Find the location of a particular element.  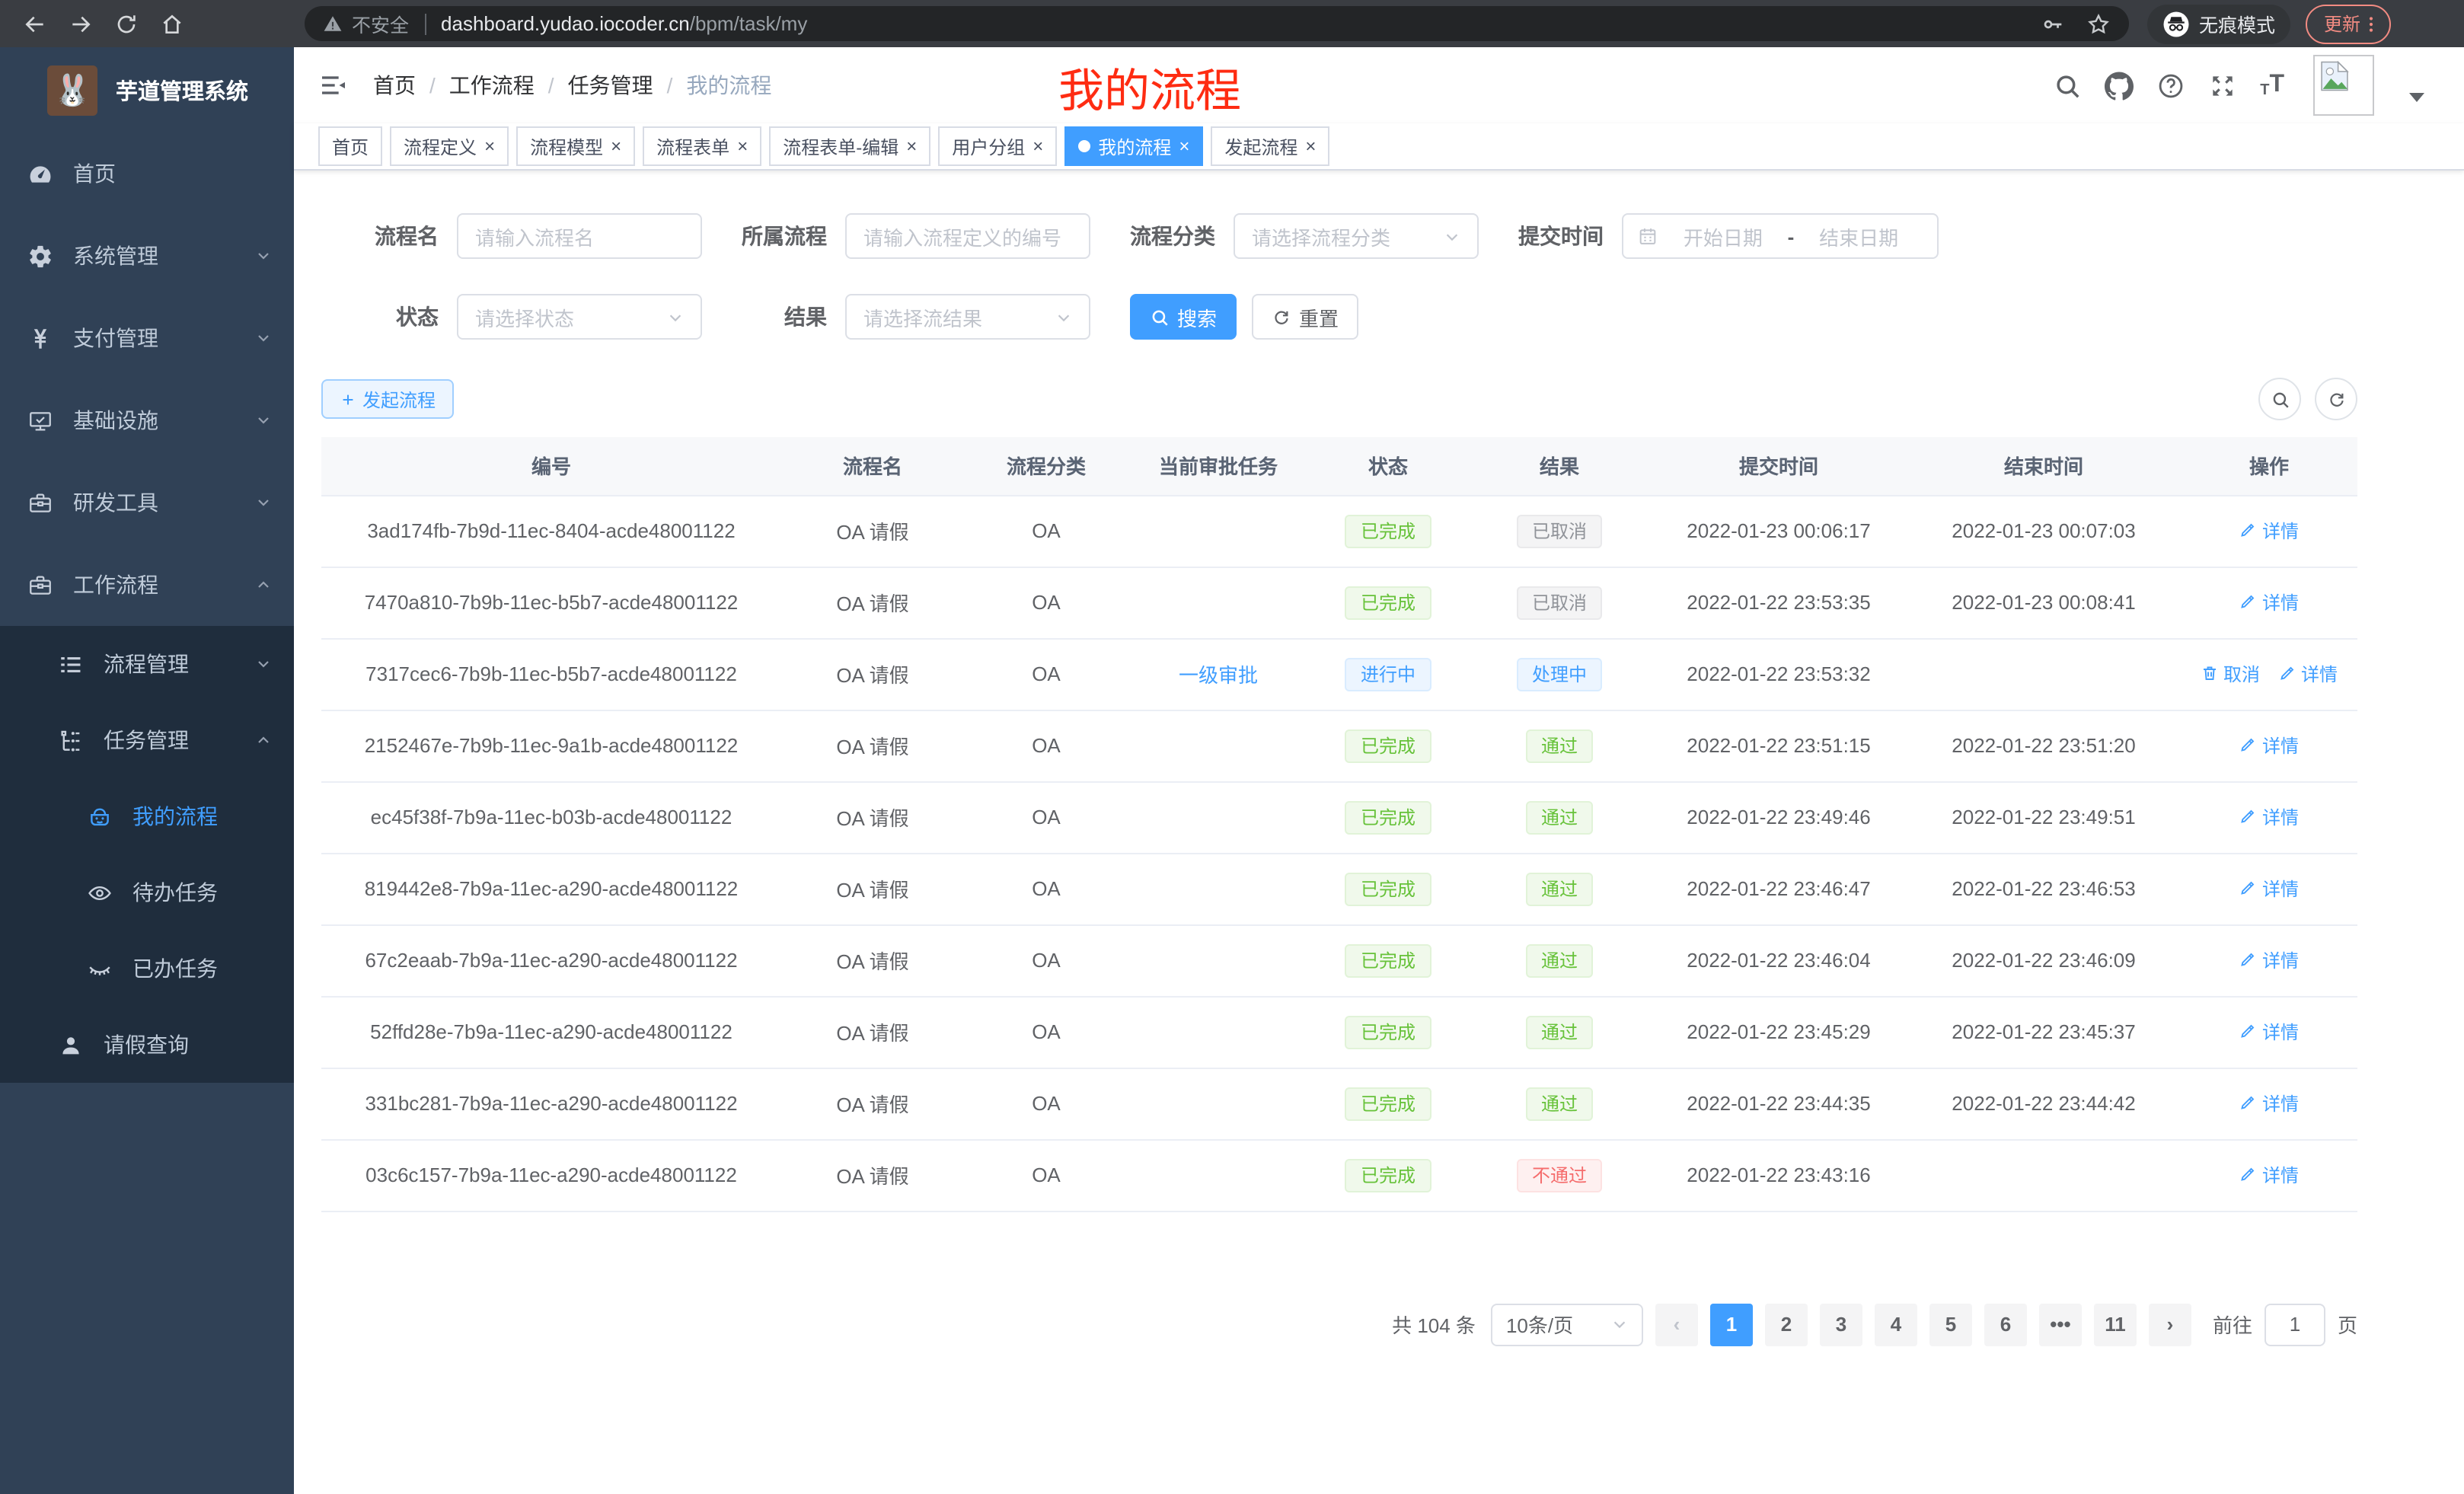

sidebar-item-系统管理: 系统管理 is located at coordinates (147, 256).